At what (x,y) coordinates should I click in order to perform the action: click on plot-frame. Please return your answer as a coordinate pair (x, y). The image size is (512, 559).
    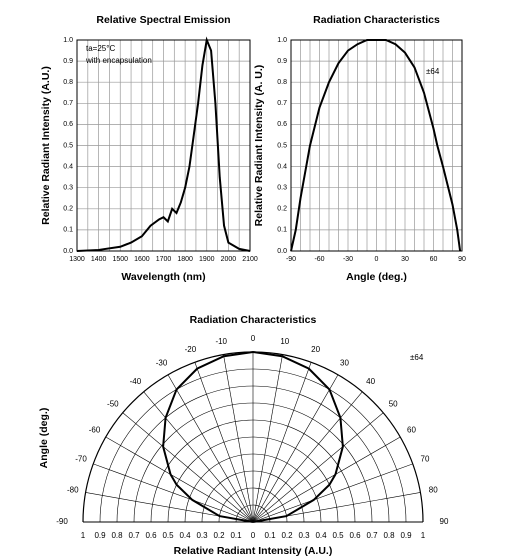
    Looking at the image, I should click on (163, 145).